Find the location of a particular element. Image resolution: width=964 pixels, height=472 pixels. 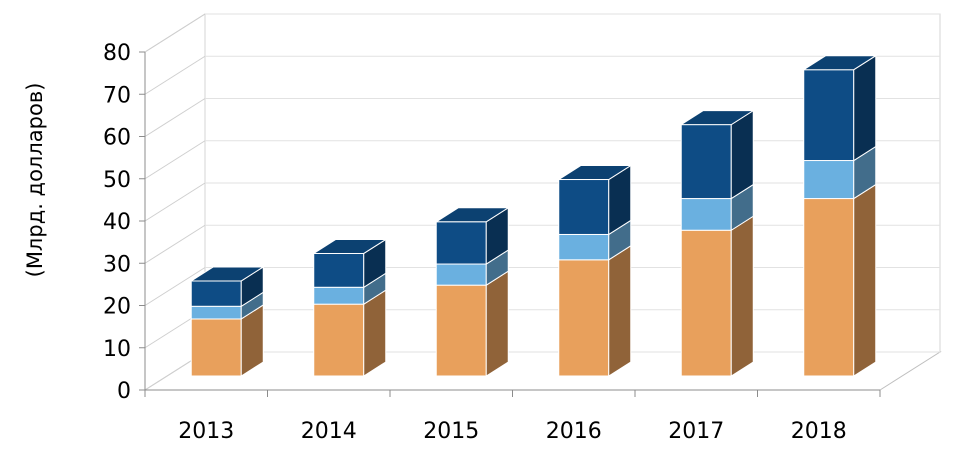

y-tick-label: 0 is located at coordinates (124, 391).